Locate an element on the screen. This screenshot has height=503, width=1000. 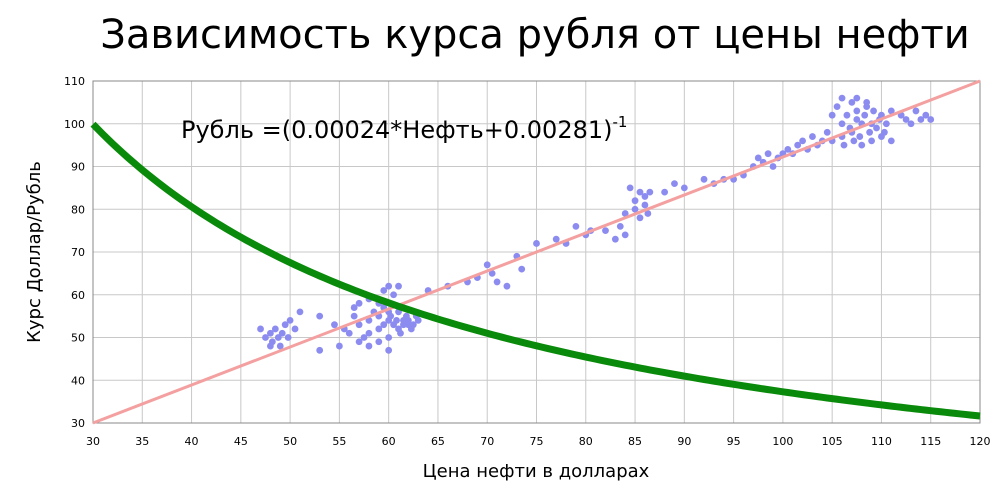
y-tick-label: 70 is located at coordinates (78, 252).